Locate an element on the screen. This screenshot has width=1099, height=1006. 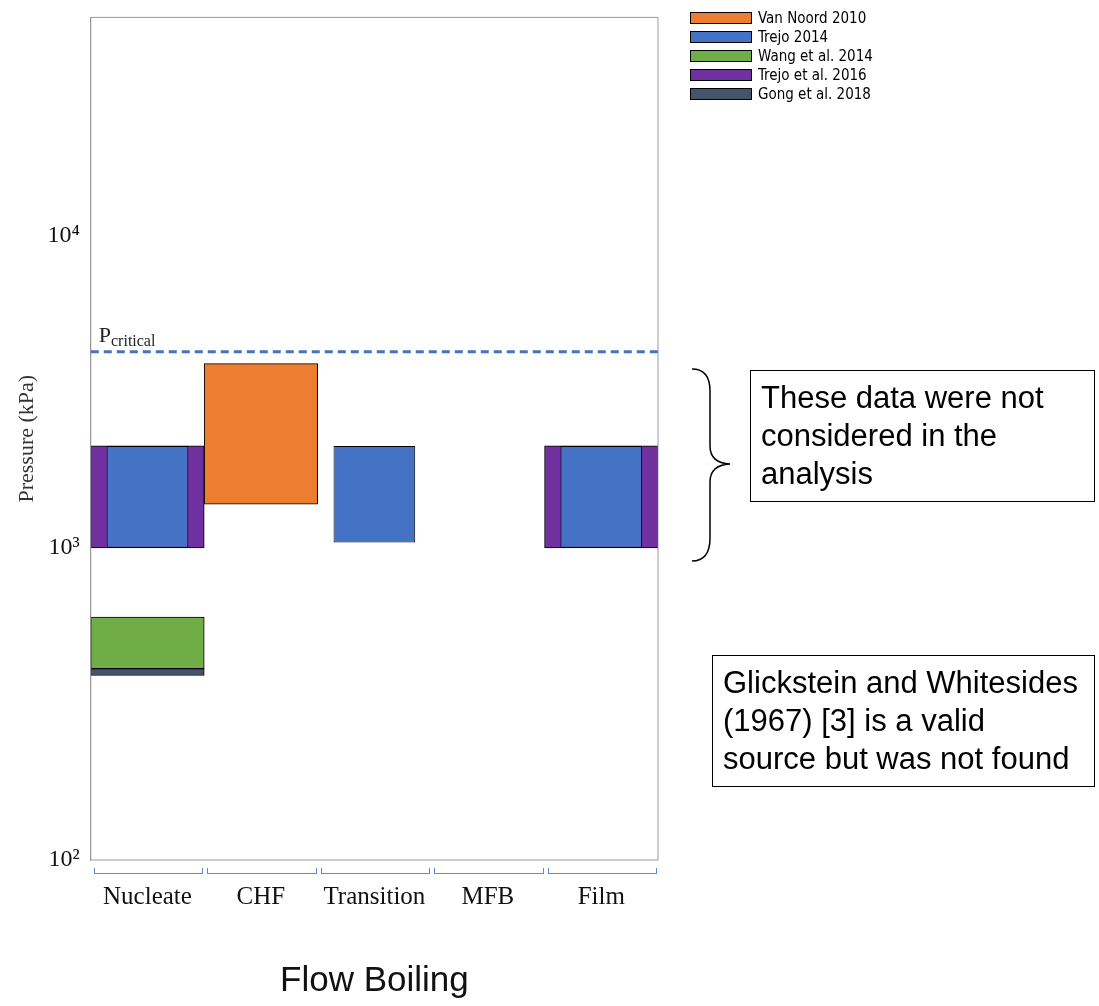
x-axis-title: Flow Boiling is located at coordinates (374, 978).